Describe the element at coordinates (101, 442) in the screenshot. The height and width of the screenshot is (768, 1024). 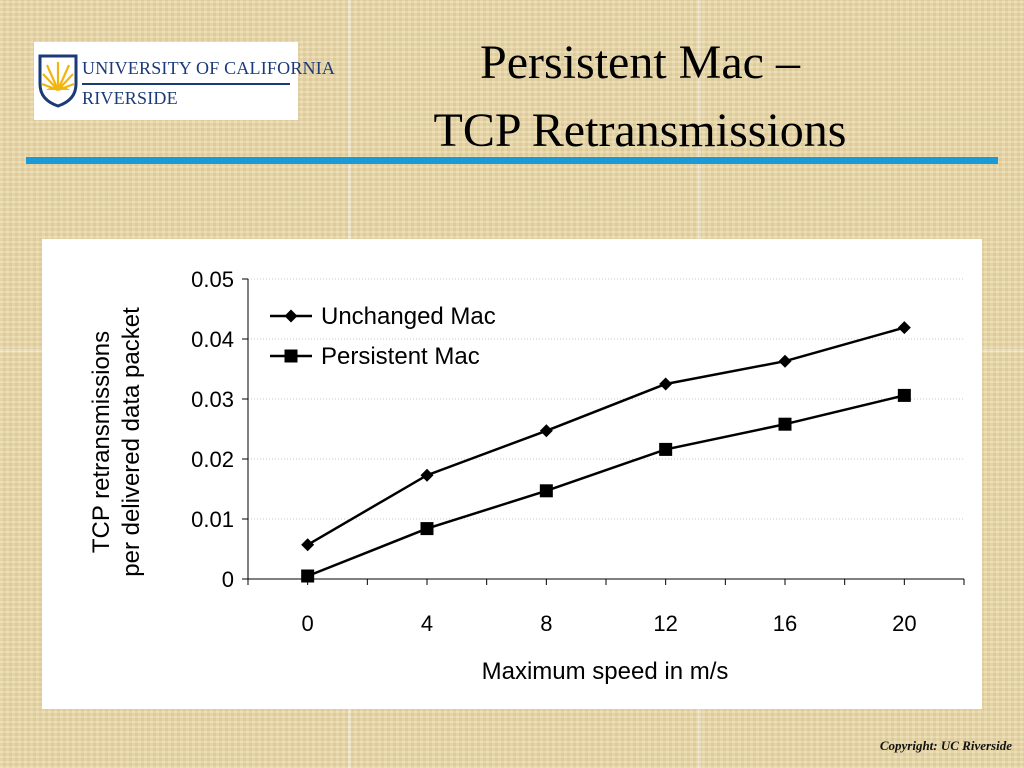
I see `y-axis-label-line1: TCP retransmissions` at that location.